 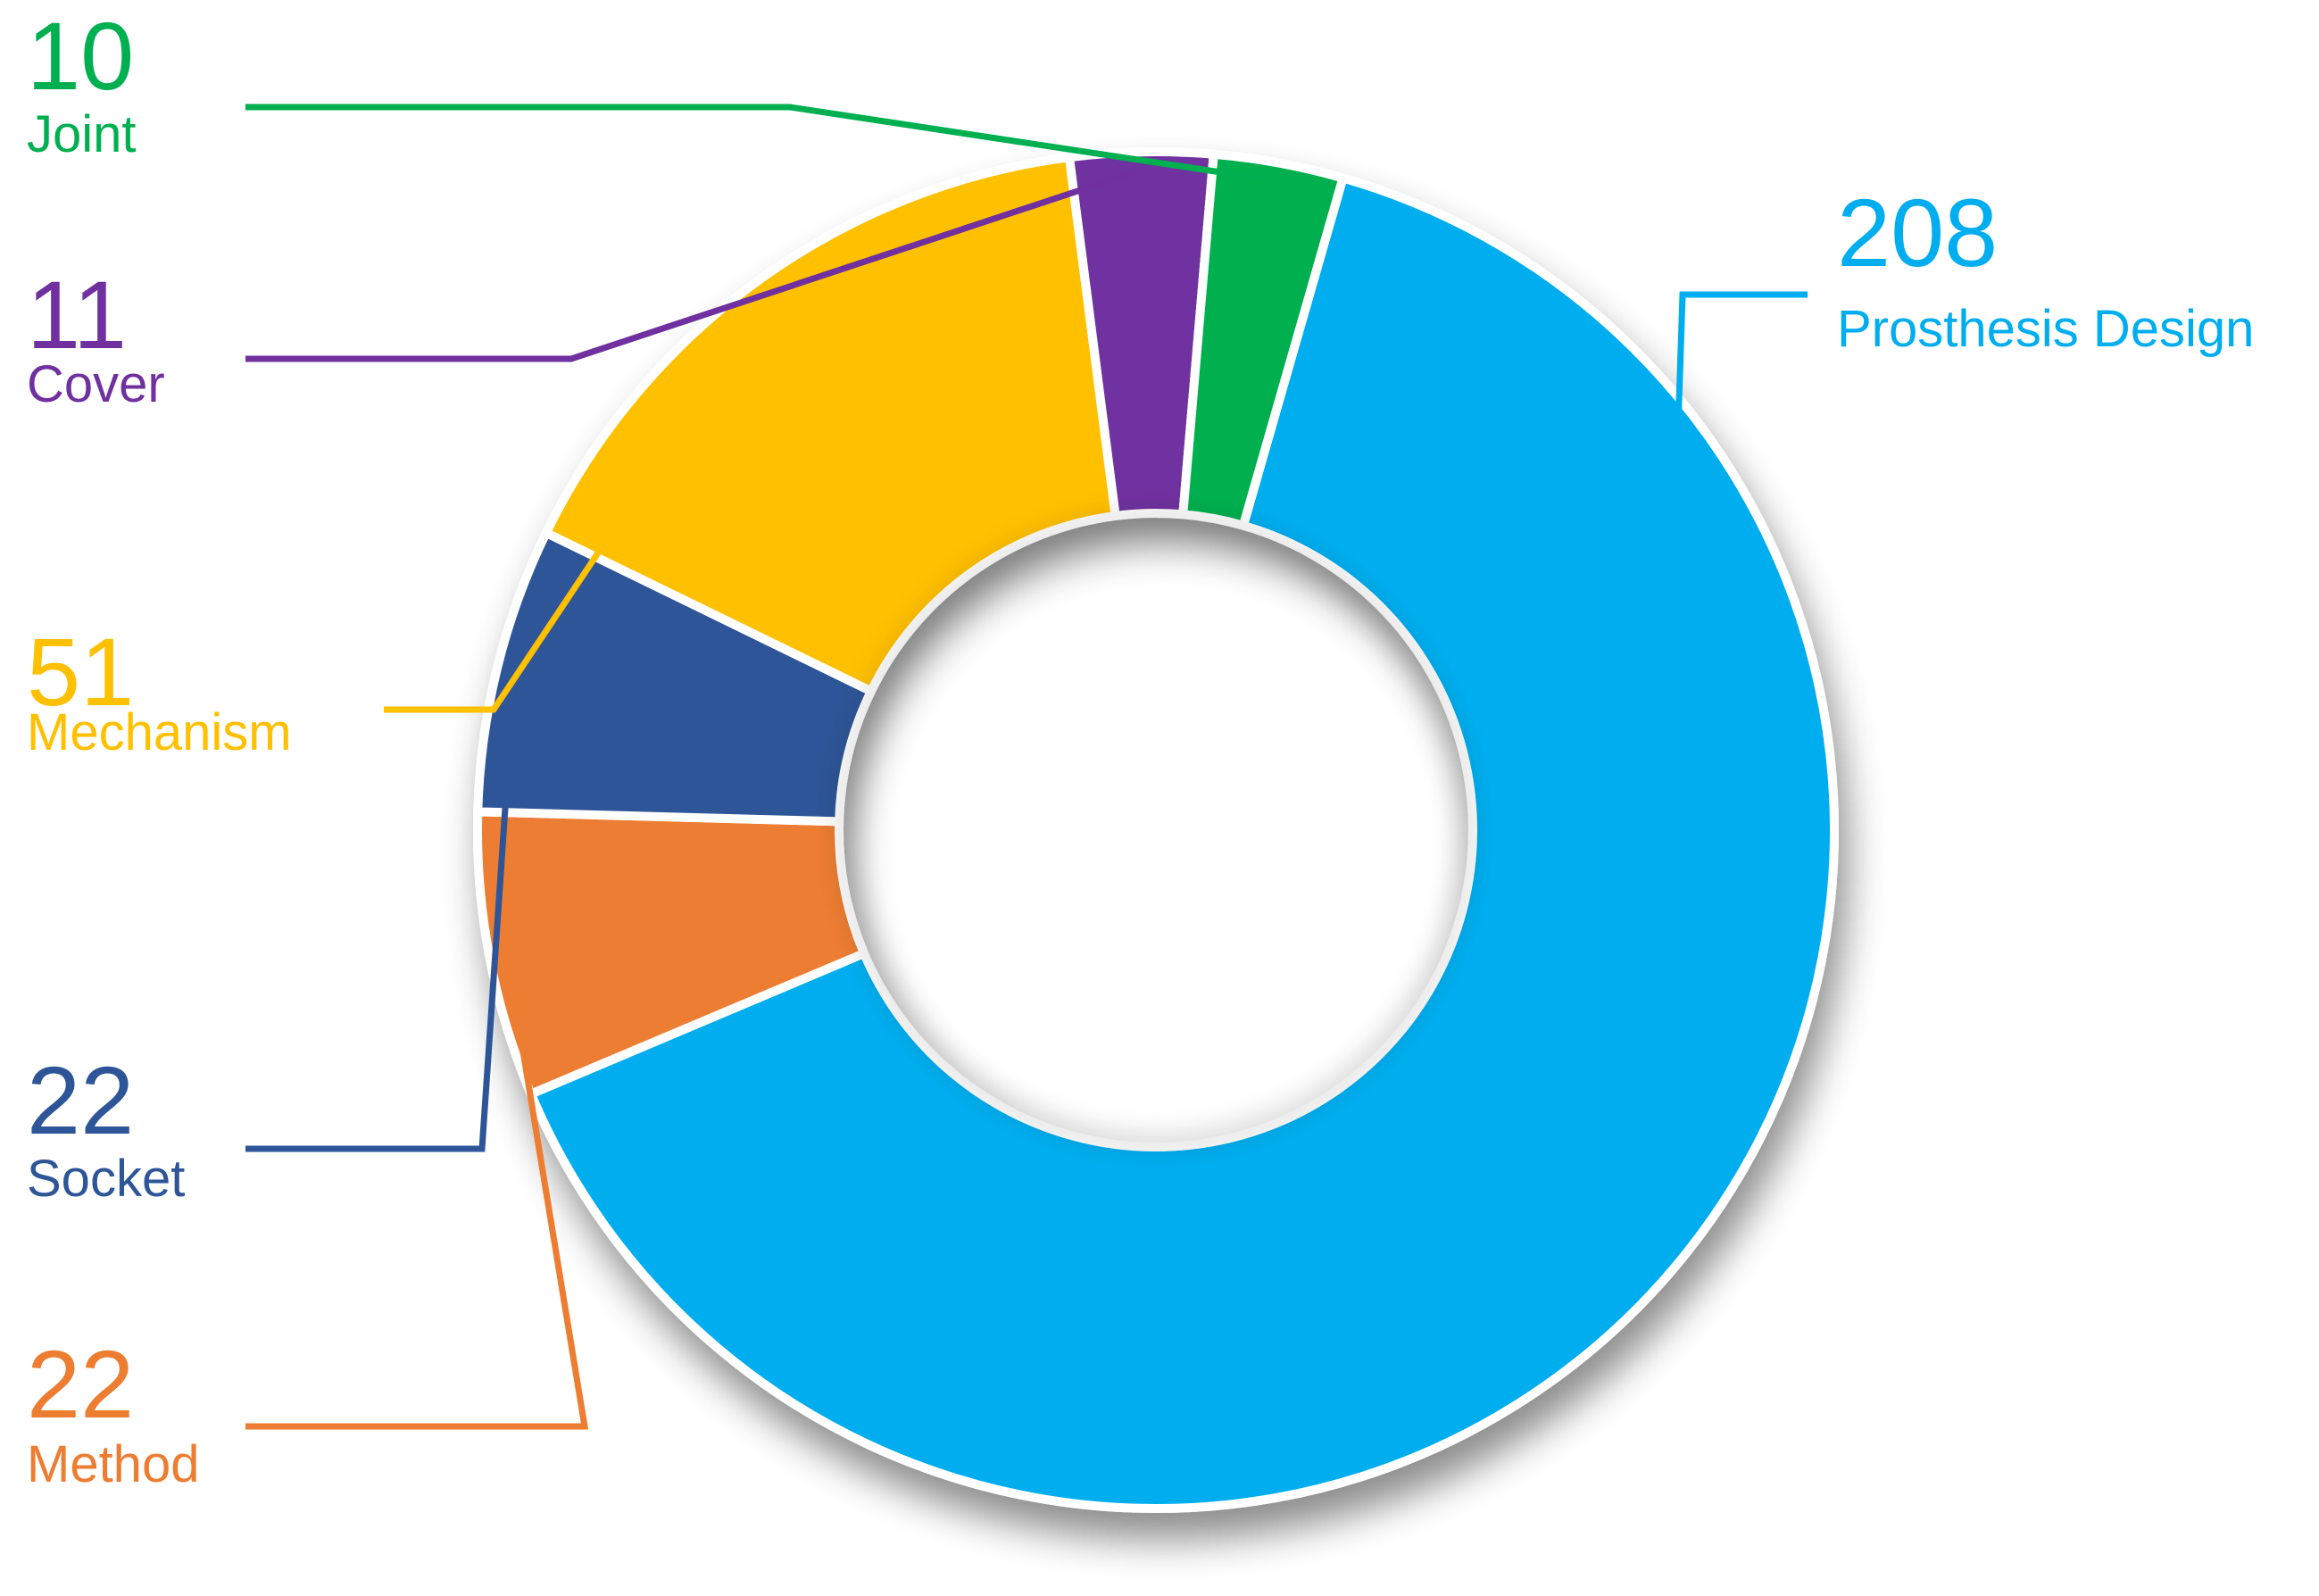 What do you see at coordinates (2046, 329) in the screenshot?
I see `slice-label-prosthesis-design: Prosthesis Design` at bounding box center [2046, 329].